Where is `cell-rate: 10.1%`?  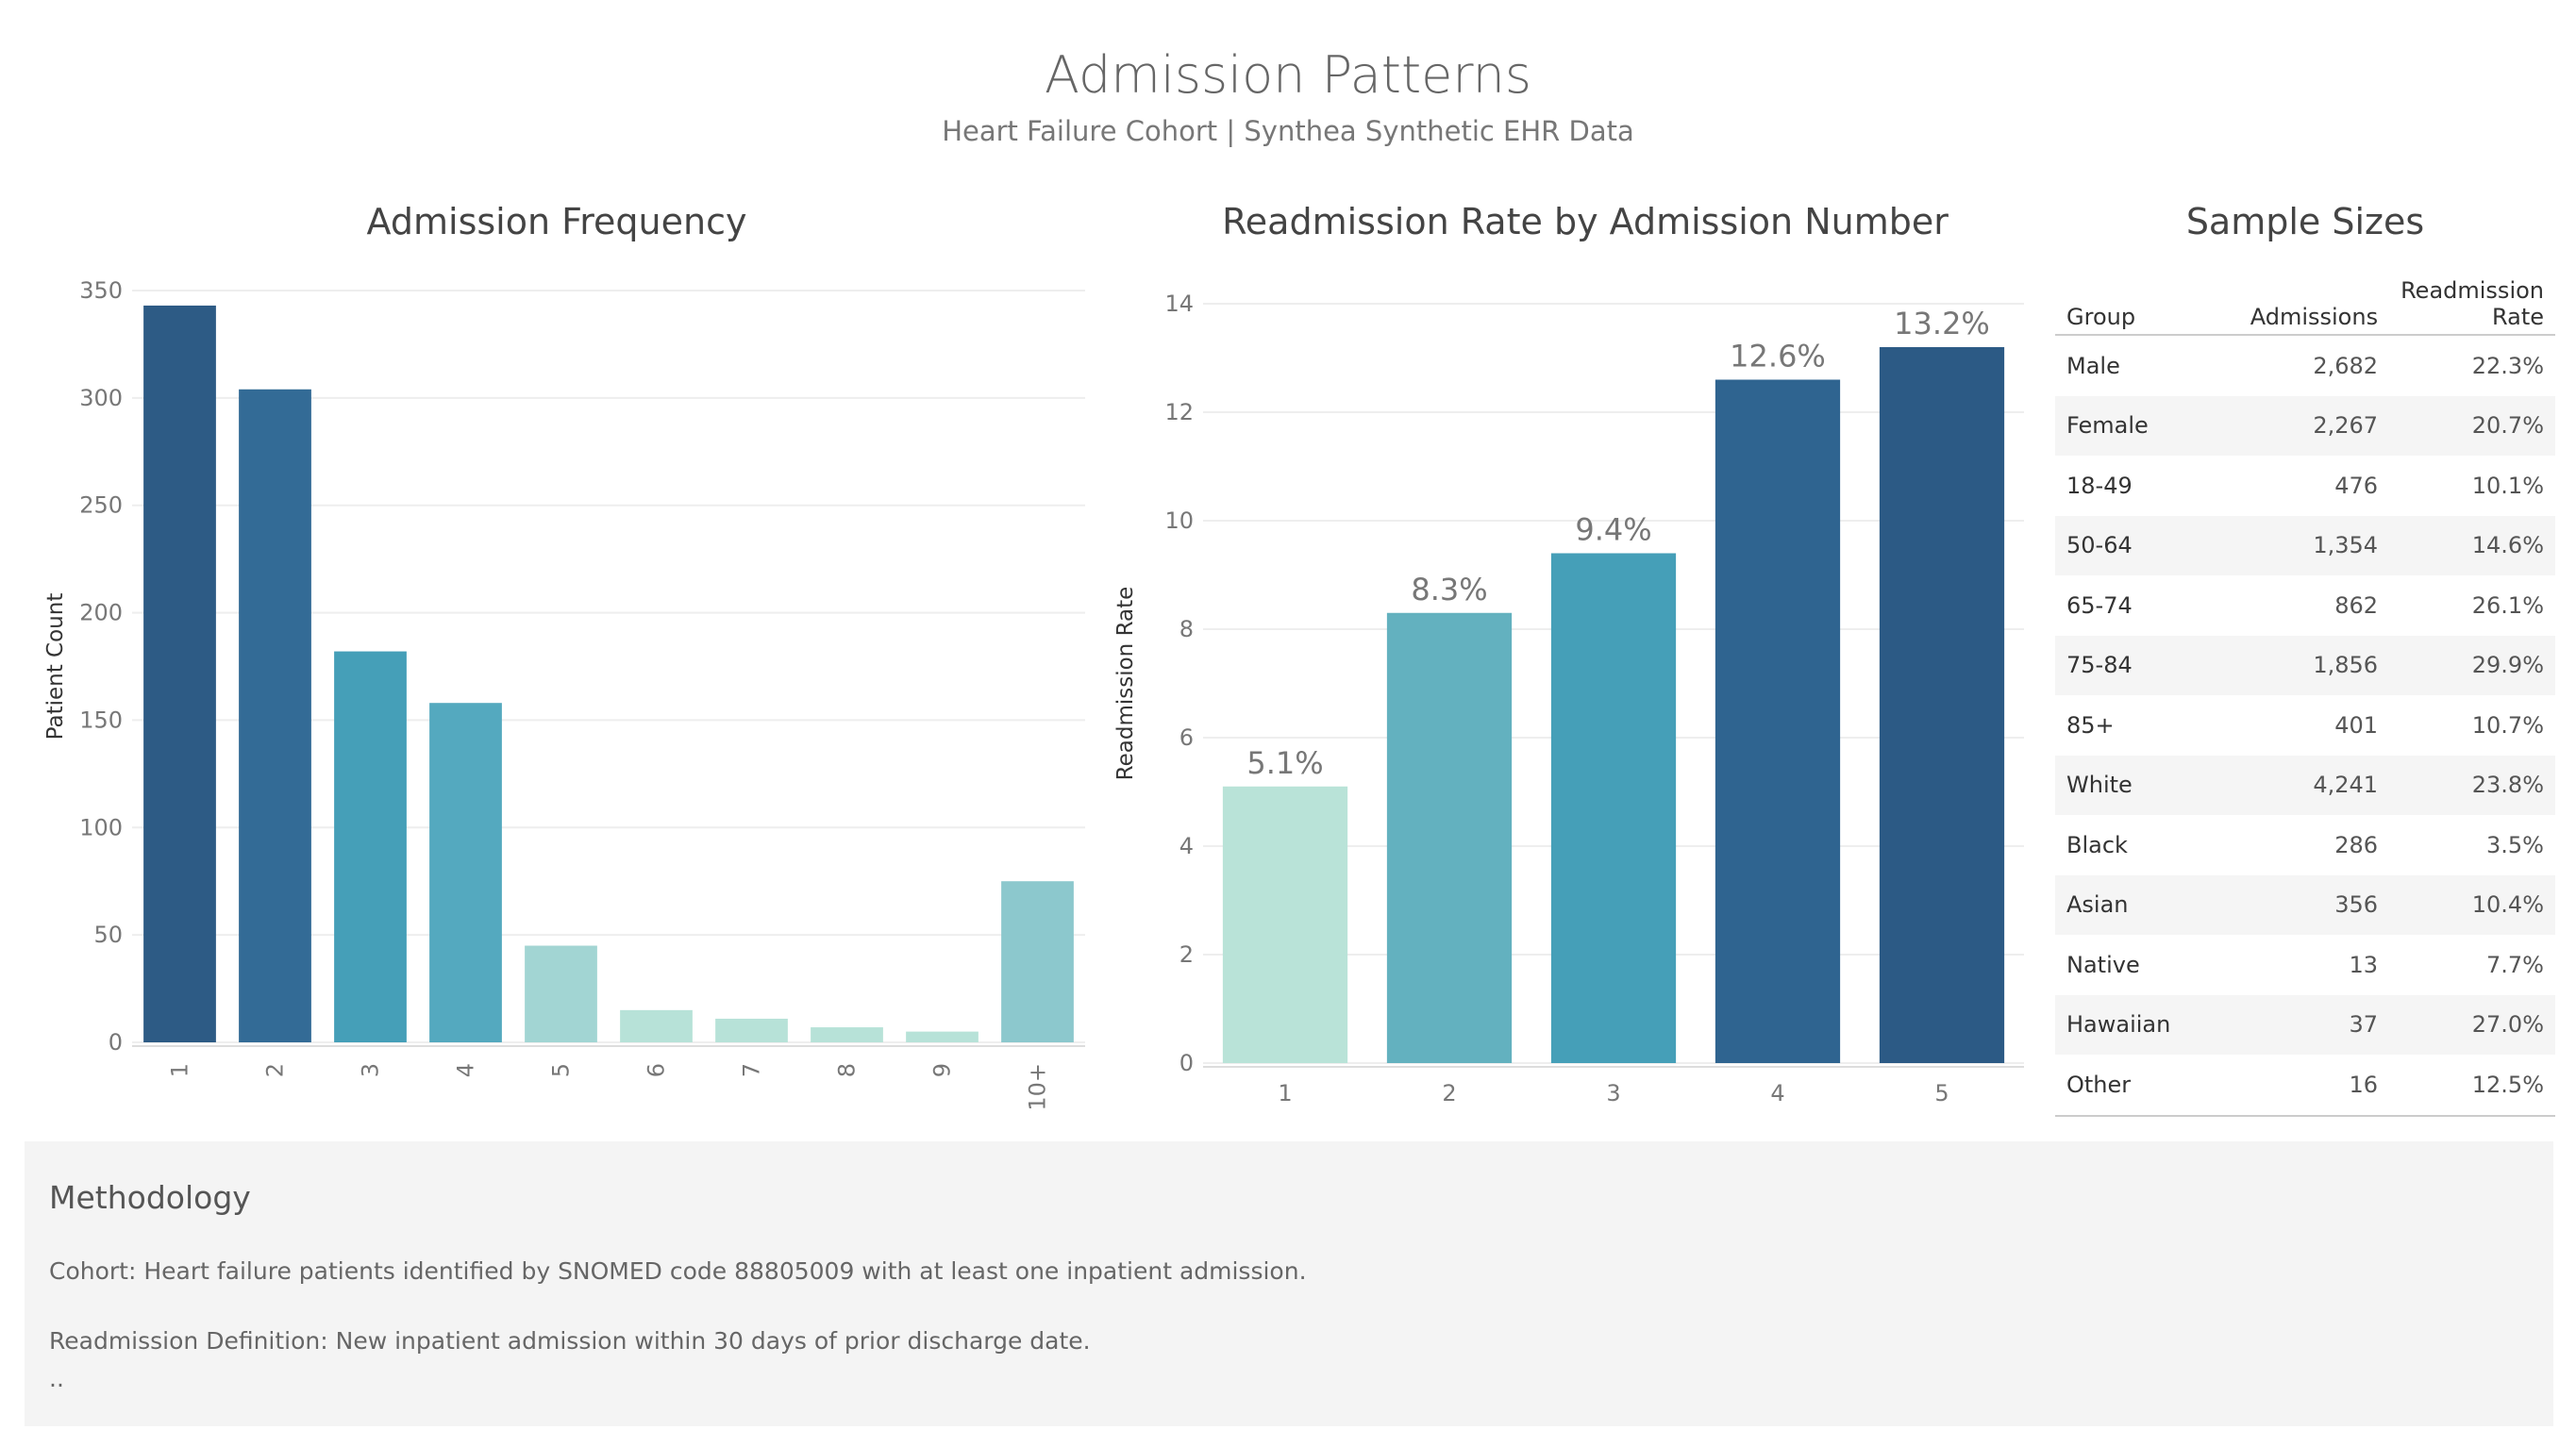
cell-rate: 10.1% is located at coordinates (2507, 486).